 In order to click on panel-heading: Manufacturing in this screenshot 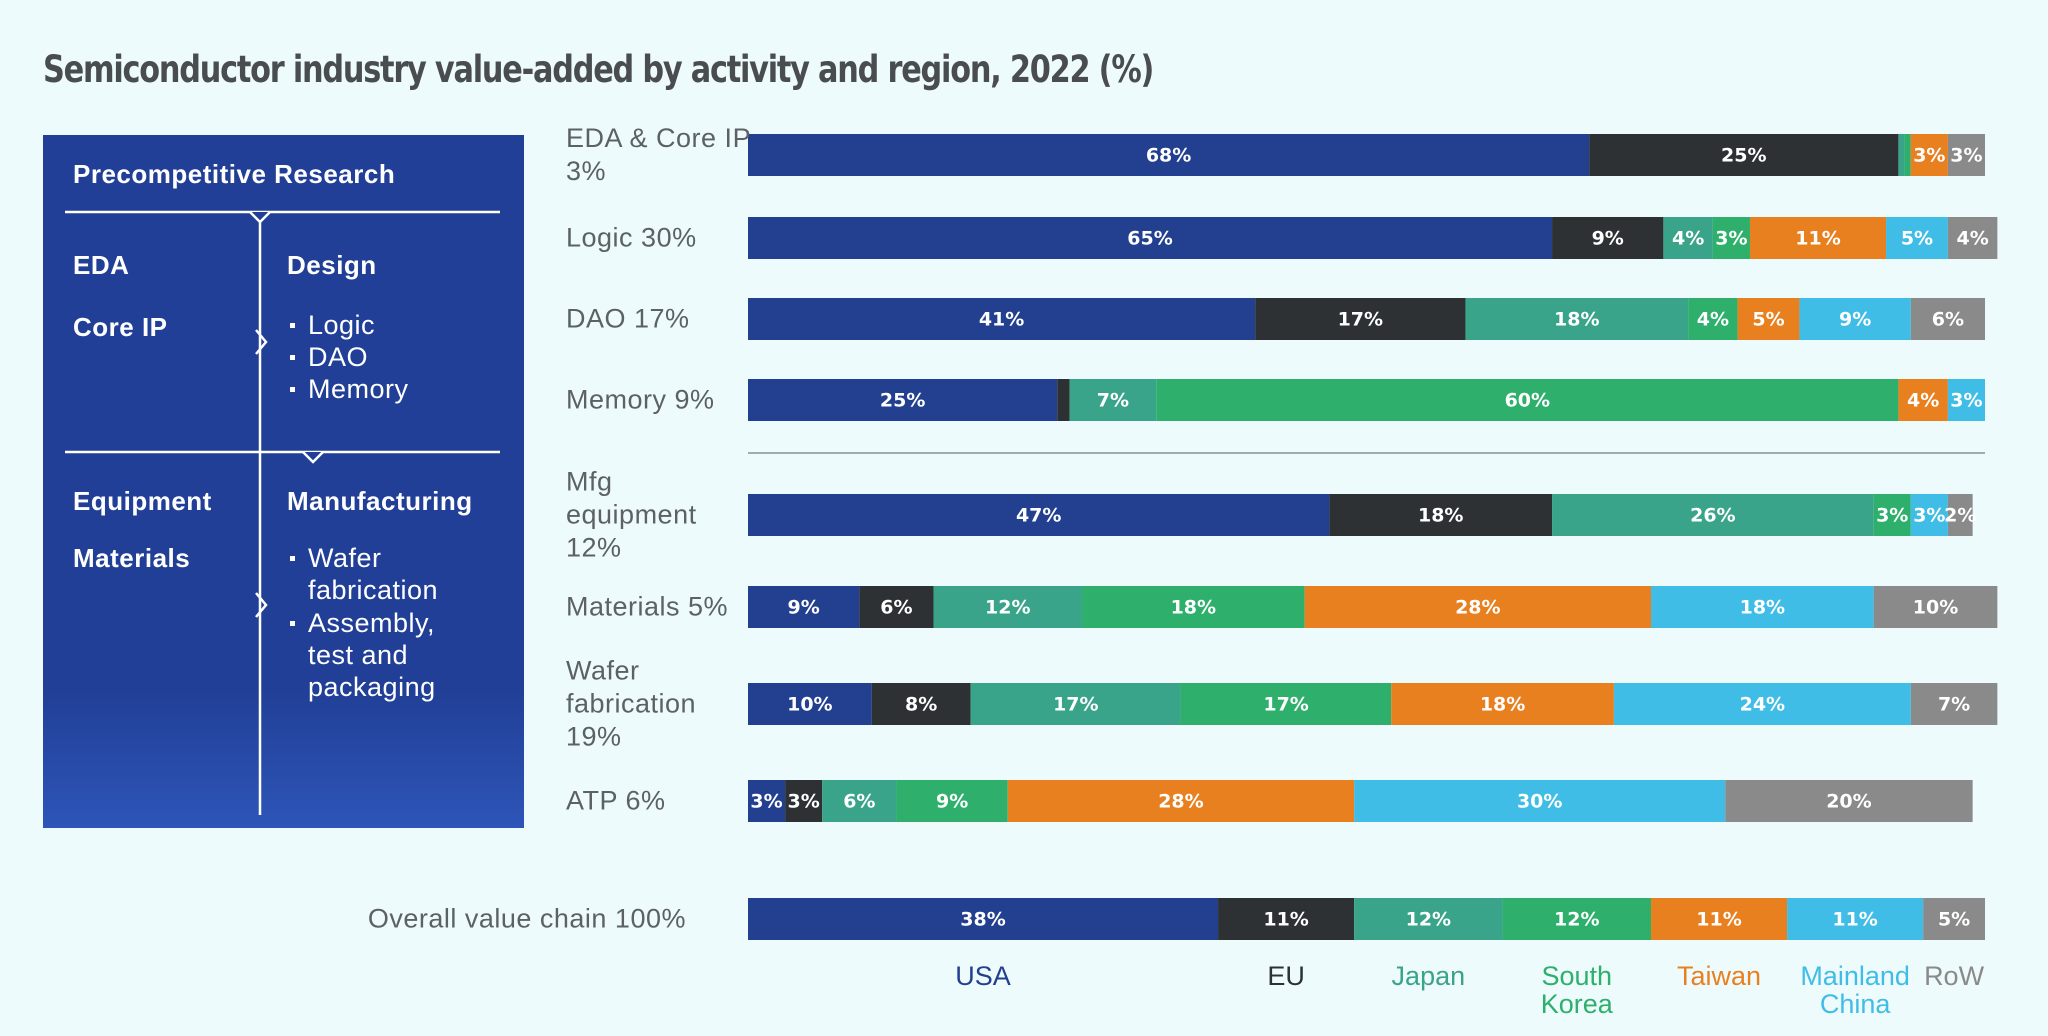, I will do `click(380, 501)`.